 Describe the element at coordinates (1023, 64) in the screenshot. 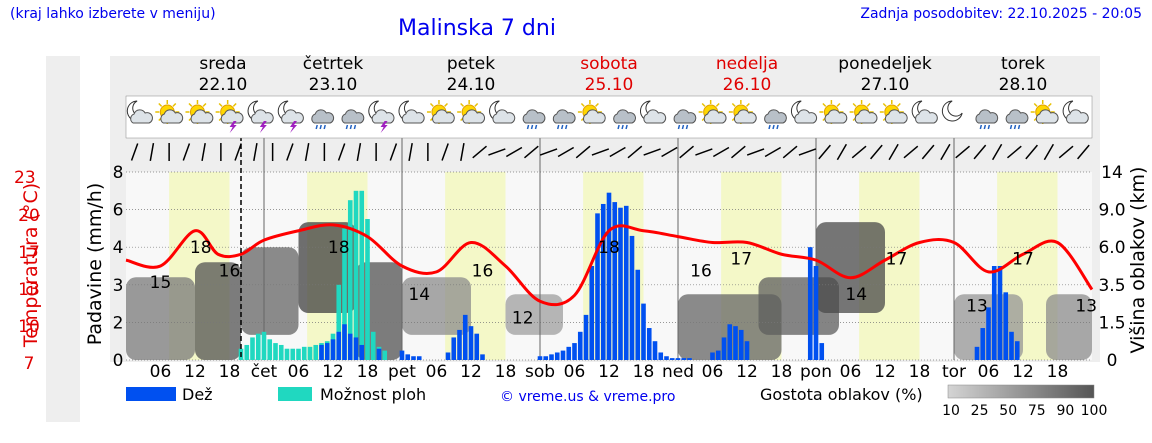

I see `day-name: torek` at that location.